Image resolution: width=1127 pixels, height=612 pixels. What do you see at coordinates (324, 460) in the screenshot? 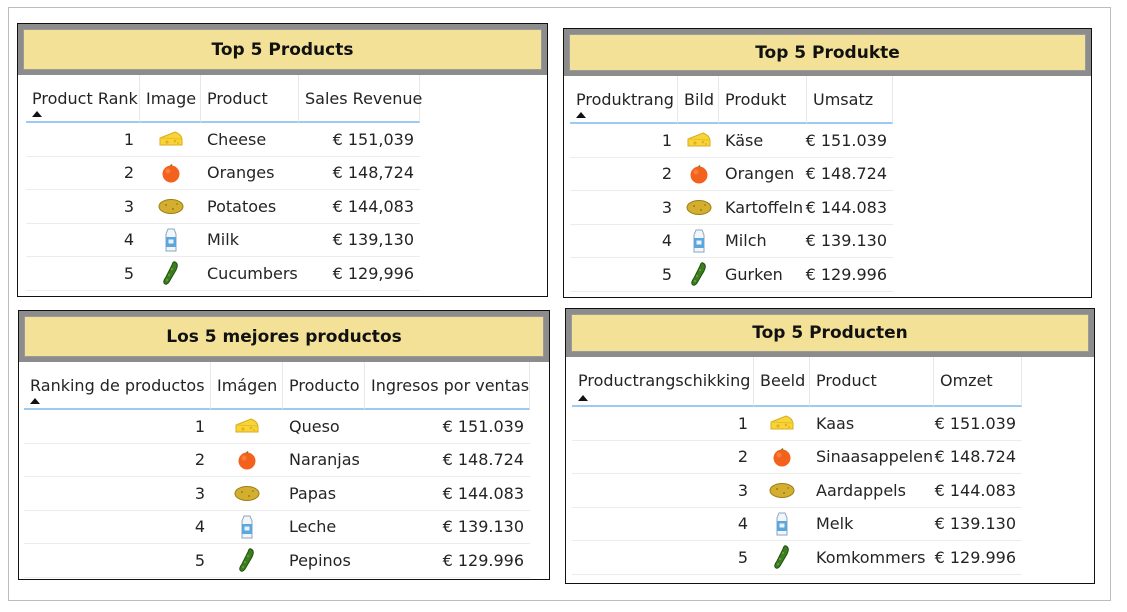
I see `product-cell: Naranjas` at bounding box center [324, 460].